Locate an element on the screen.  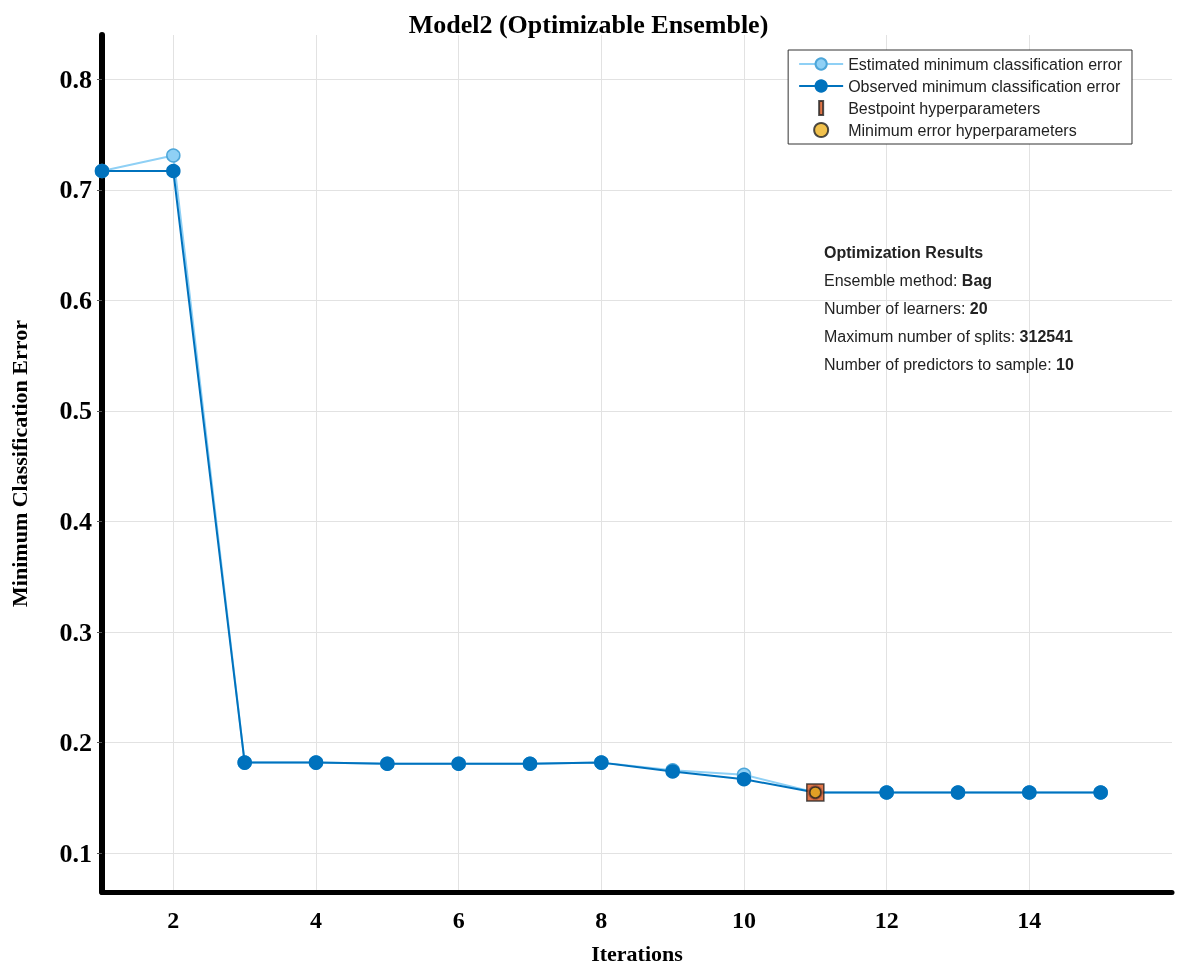
x-tick-label: 14 is located at coordinates (1029, 920).